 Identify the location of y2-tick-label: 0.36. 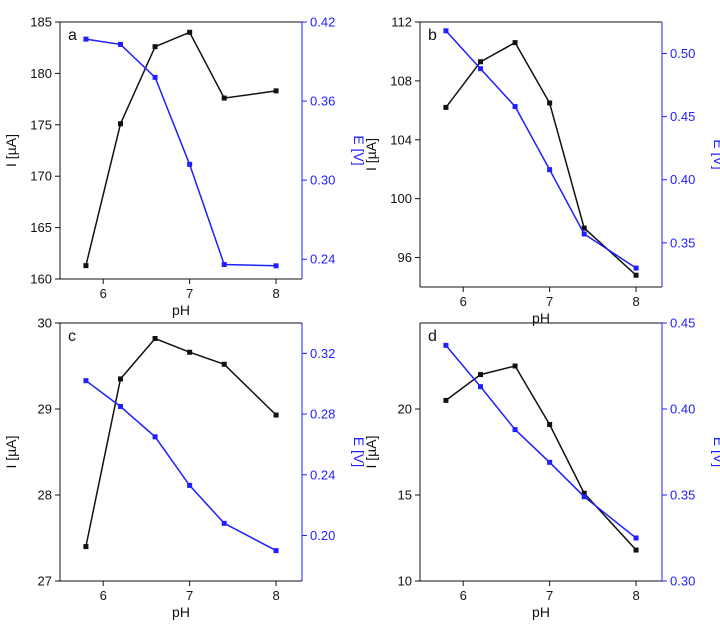
(322, 101).